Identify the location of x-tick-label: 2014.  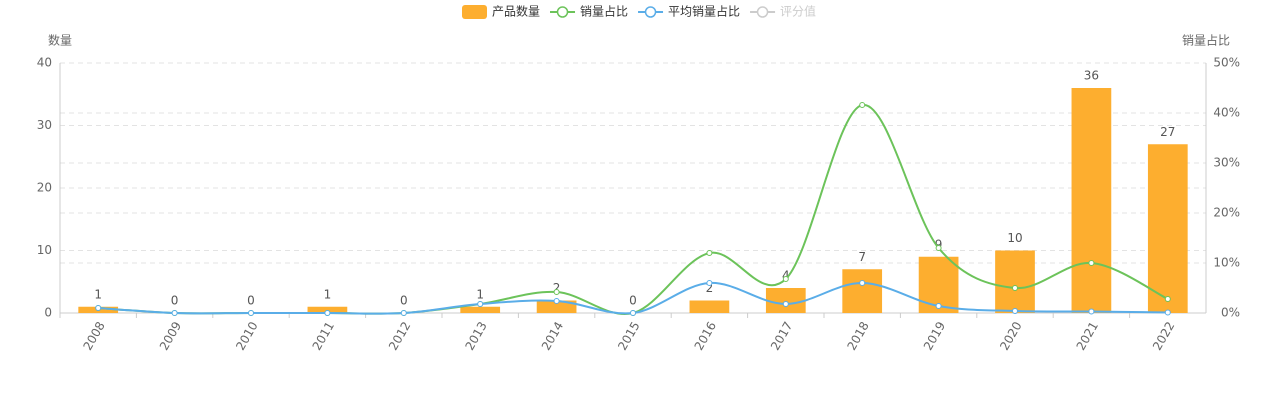
(552, 335).